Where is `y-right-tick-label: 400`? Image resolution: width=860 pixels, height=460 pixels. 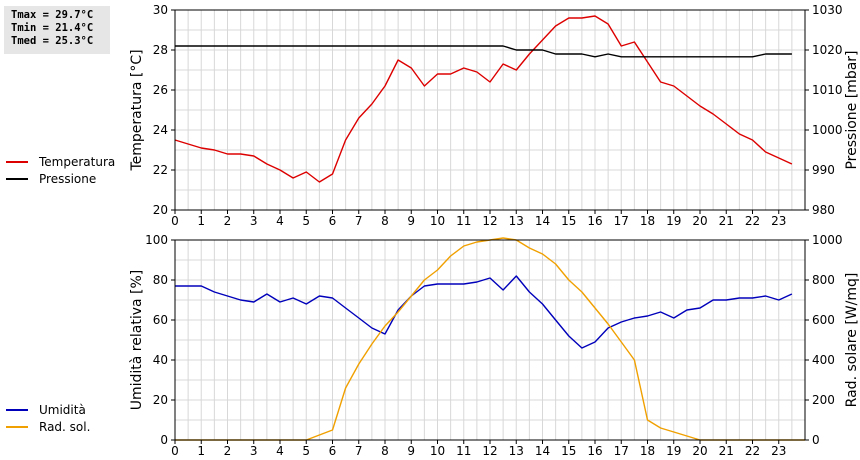 y-right-tick-label: 400 is located at coordinates (823, 360).